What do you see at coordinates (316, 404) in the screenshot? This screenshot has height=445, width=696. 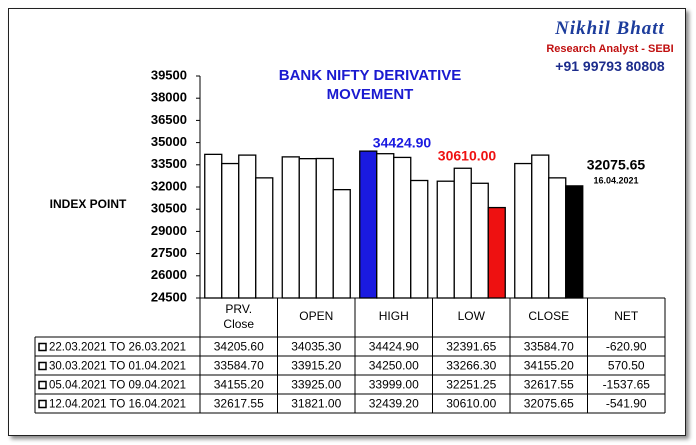 I see `table-cell: 31821.00` at bounding box center [316, 404].